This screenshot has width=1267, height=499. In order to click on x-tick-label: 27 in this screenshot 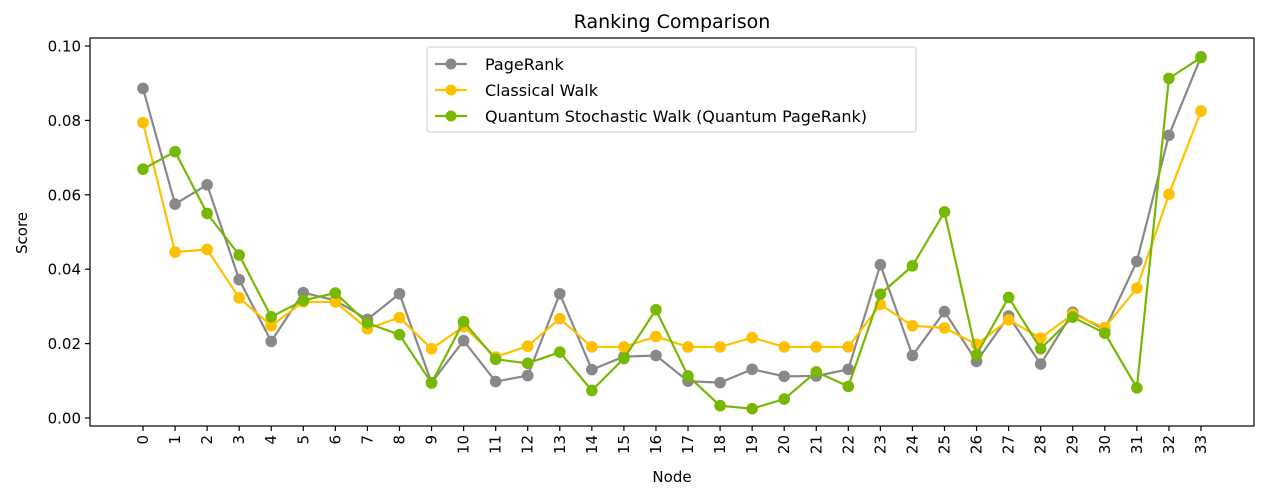, I will do `click(1009, 444)`.